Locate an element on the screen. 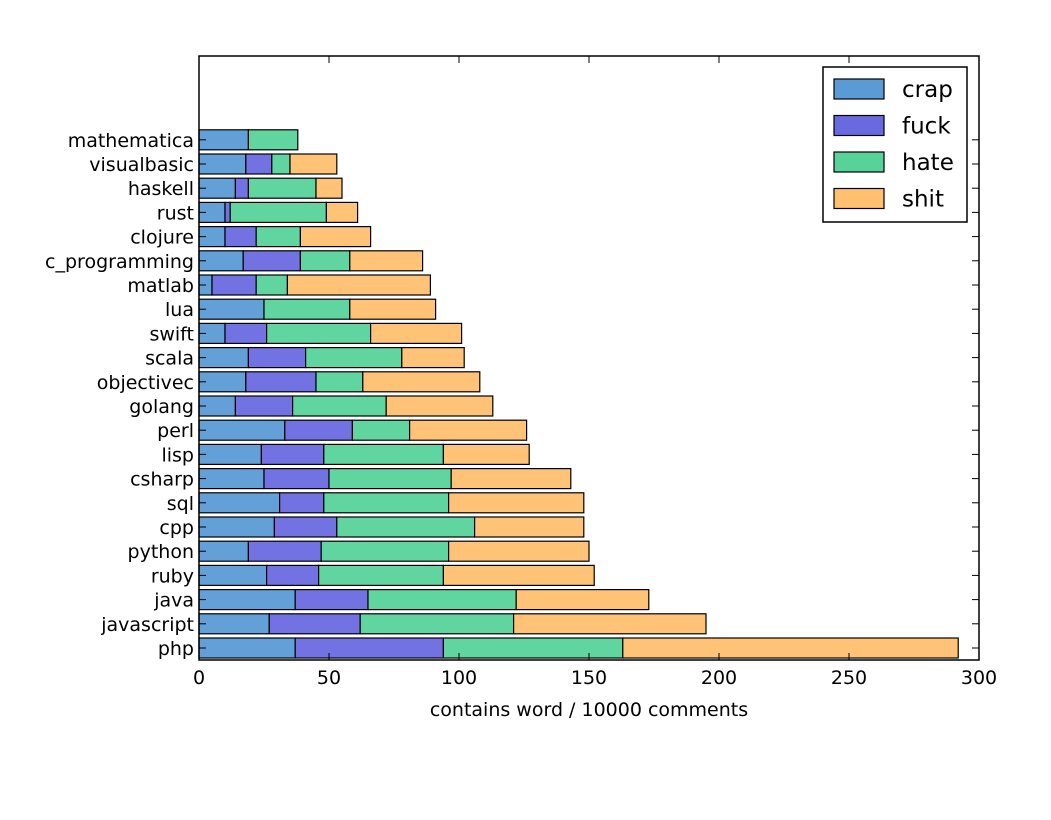  bar-golang-fuck is located at coordinates (264, 406).